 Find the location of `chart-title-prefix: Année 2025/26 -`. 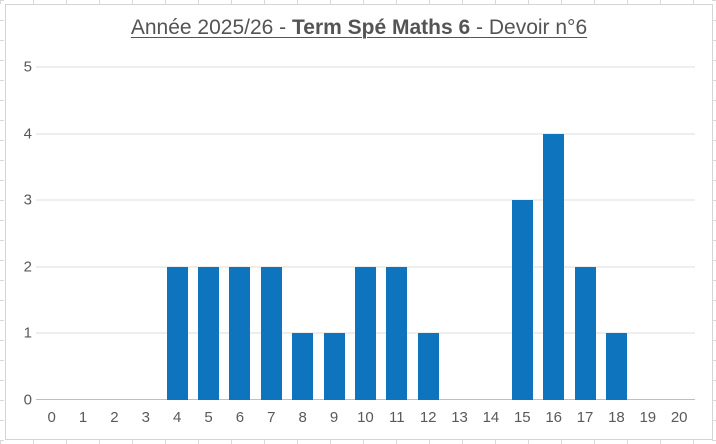

chart-title-prefix: Année 2025/26 - is located at coordinates (211, 27).